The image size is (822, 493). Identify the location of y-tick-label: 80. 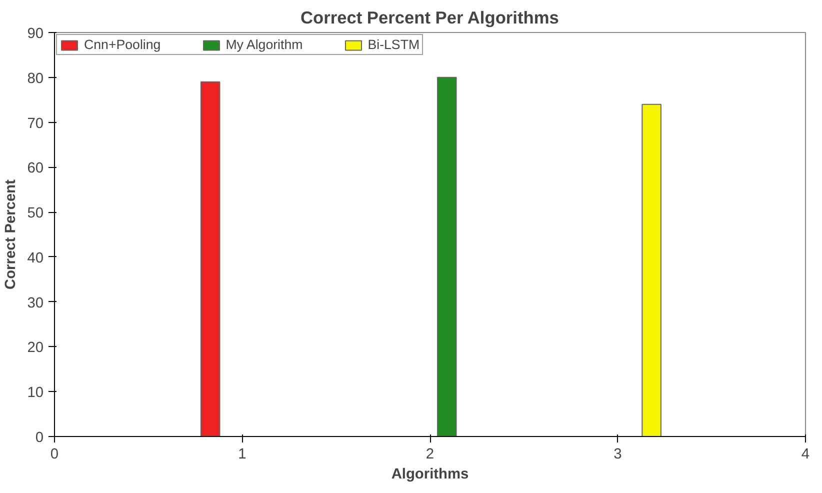
(35, 78).